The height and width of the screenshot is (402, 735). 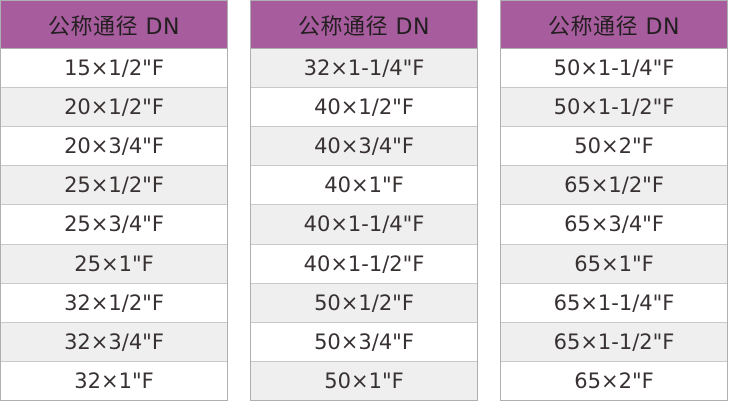 I want to click on table-row: 65×1-1/2"F, so click(x=614, y=341).